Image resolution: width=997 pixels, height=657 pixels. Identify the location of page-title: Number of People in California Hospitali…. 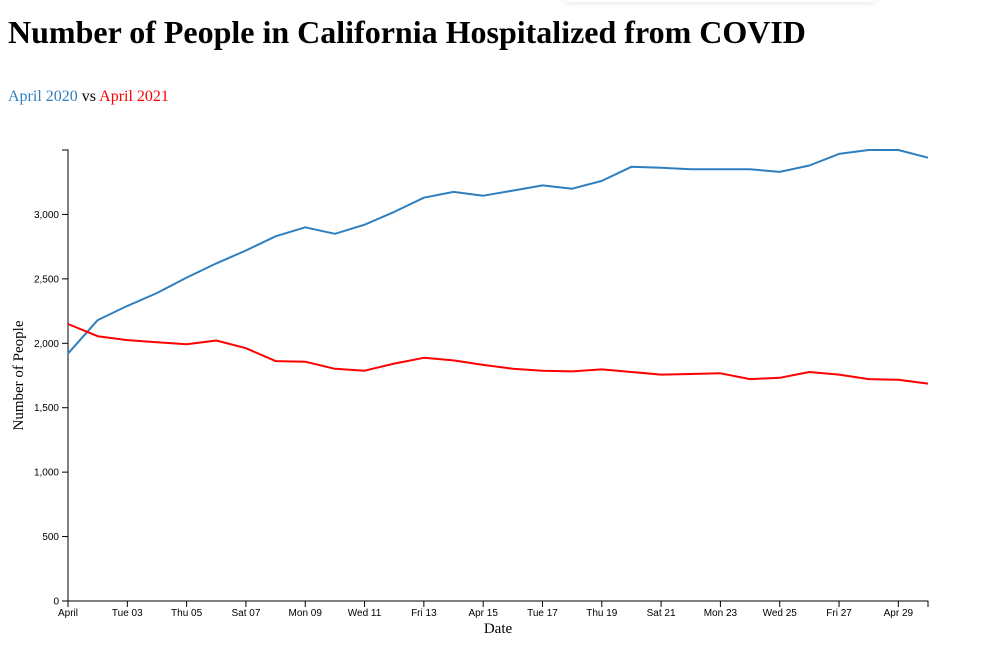
(407, 32).